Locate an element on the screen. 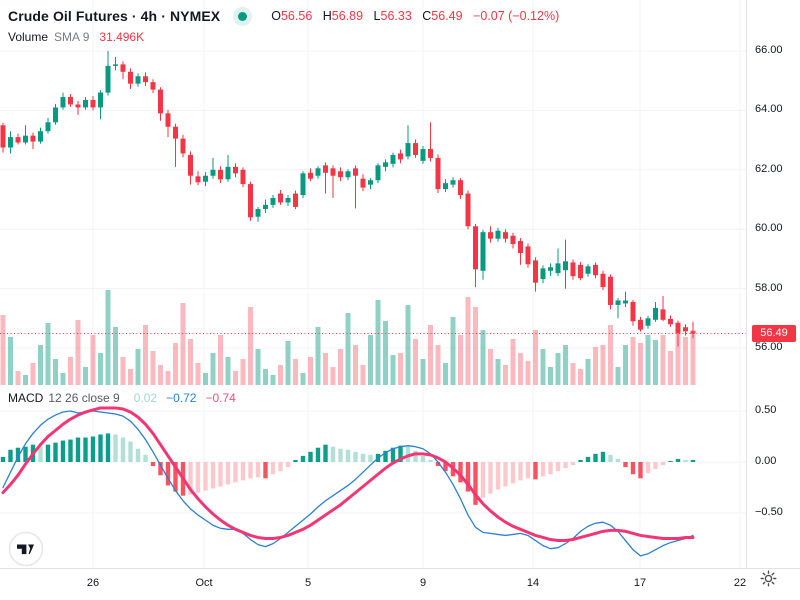 The height and width of the screenshot is (600, 800). price-tick-label: 62.00 is located at coordinates (769, 168).